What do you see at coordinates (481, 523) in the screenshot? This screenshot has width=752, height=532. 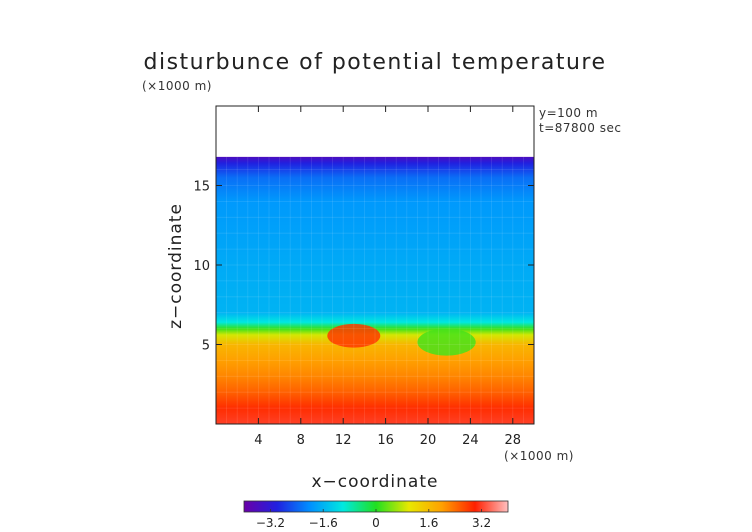 I see `colorbar-tick-label: 3.2` at bounding box center [481, 523].